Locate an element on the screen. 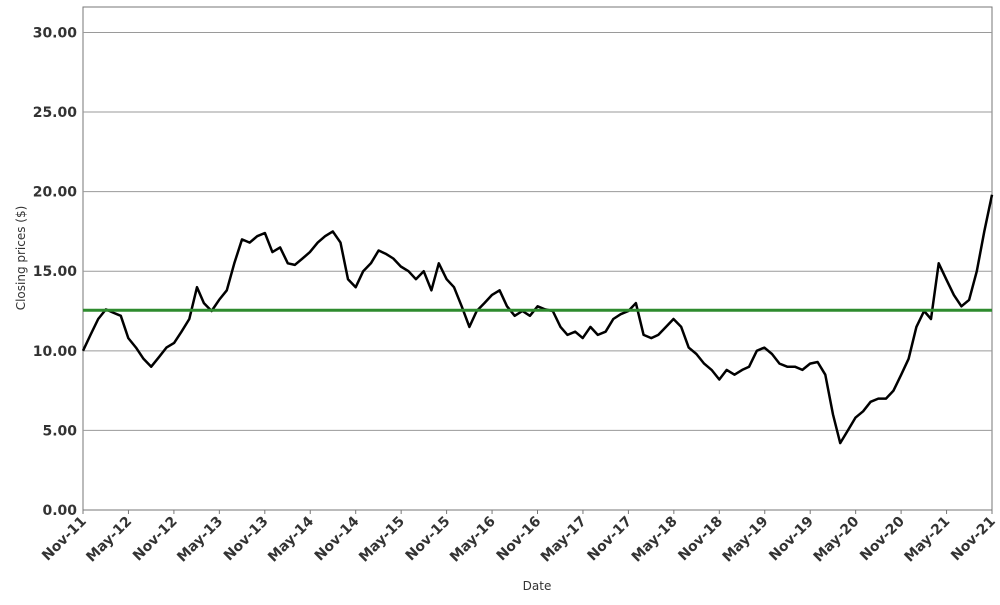 The image size is (1000, 605). y-tick-label: 30.00 is located at coordinates (55, 33).